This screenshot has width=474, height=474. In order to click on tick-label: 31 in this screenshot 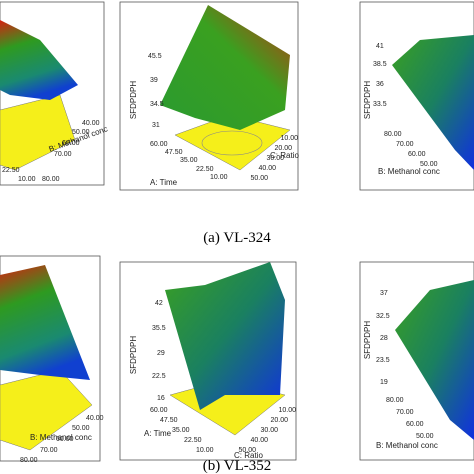, I will do `click(156, 125)`.